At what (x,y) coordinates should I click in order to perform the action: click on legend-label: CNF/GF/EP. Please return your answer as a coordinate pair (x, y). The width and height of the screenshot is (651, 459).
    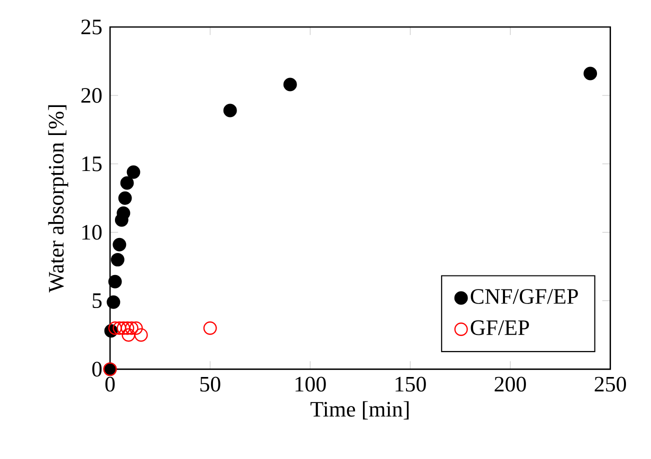
    Looking at the image, I should click on (524, 296).